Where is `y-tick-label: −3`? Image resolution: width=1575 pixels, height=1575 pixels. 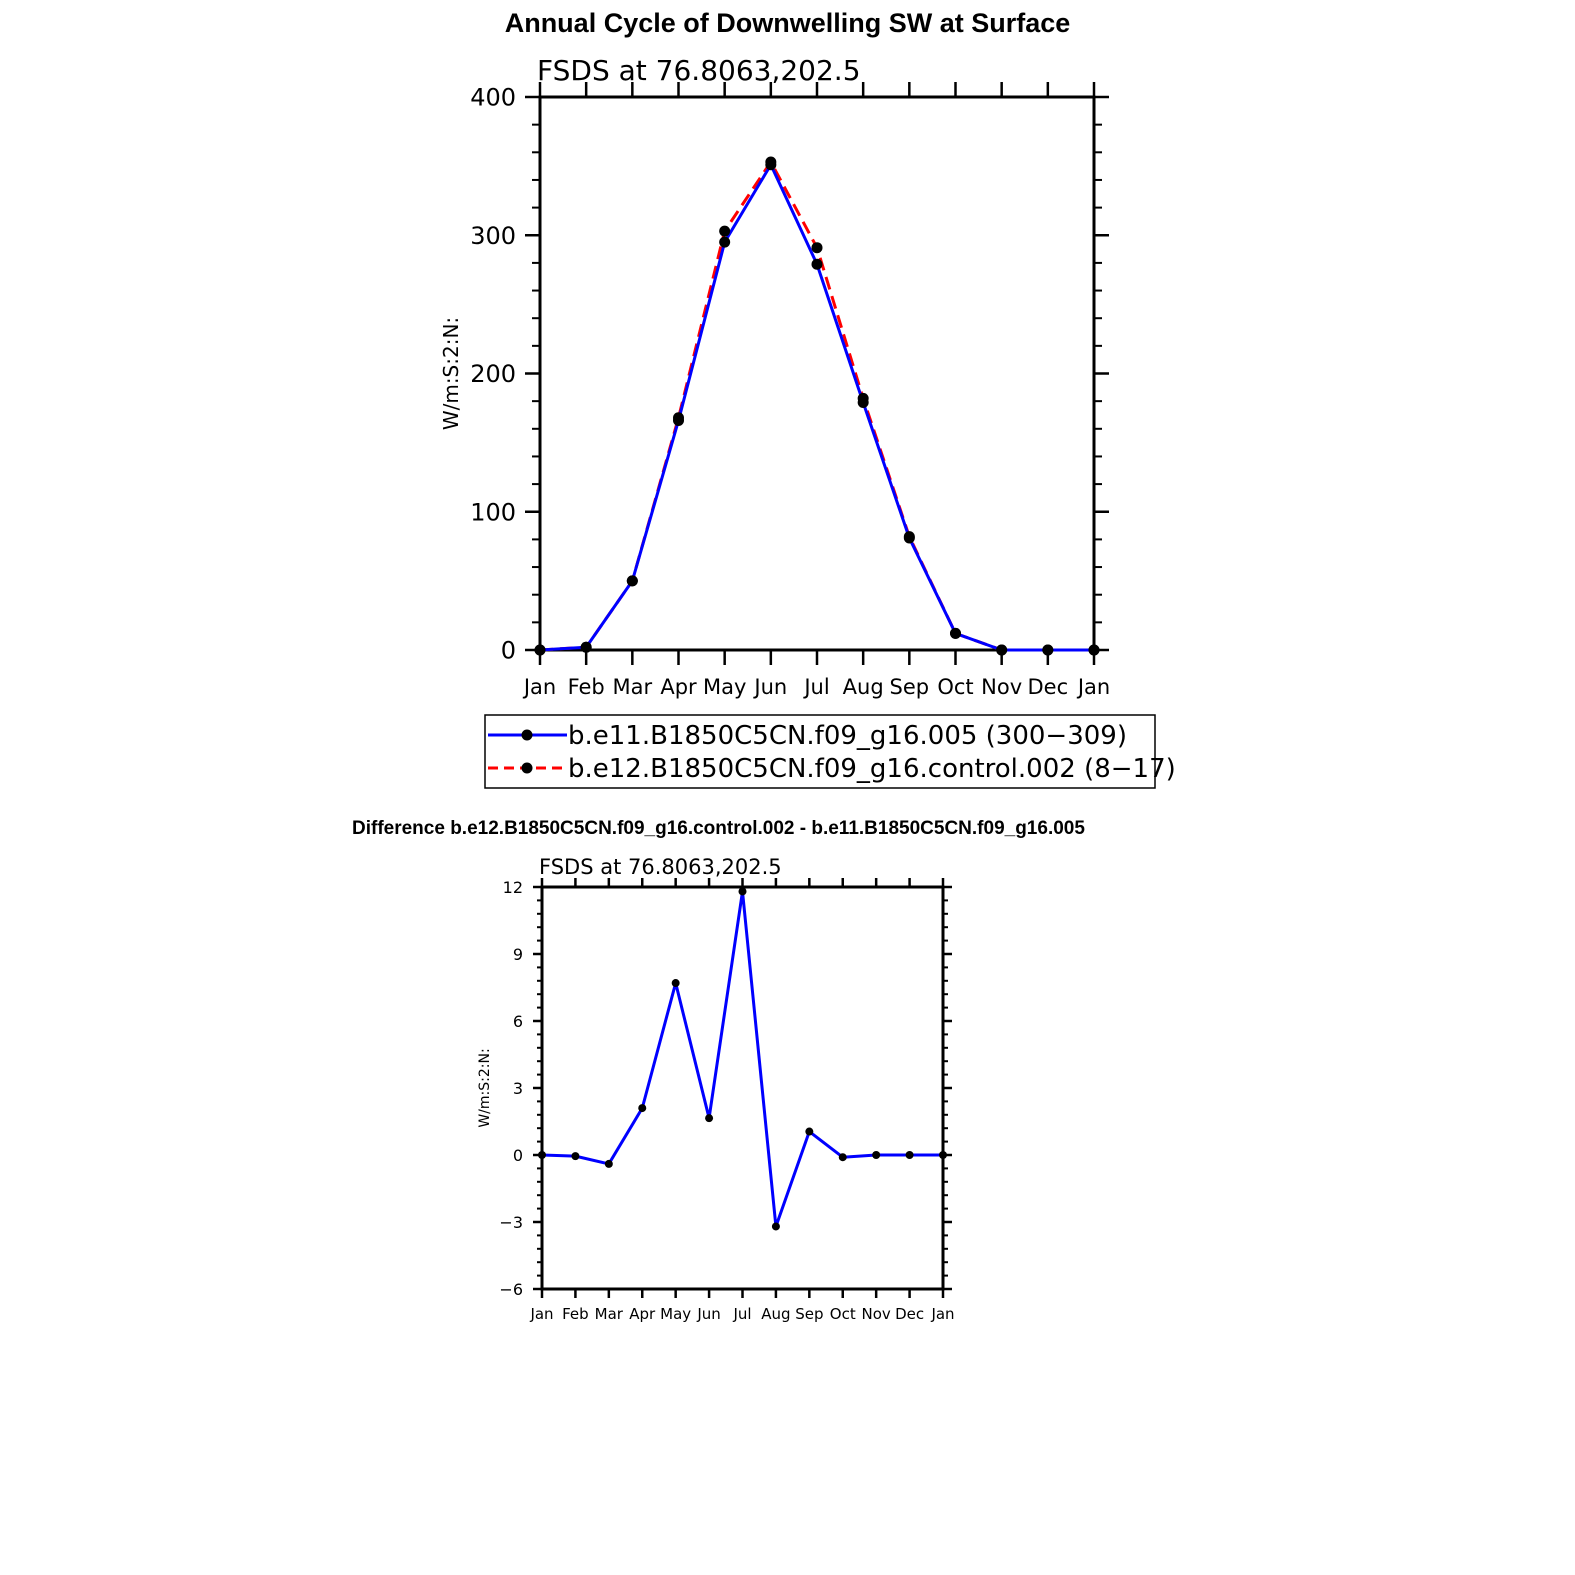
y-tick-label: −3 is located at coordinates (511, 1222).